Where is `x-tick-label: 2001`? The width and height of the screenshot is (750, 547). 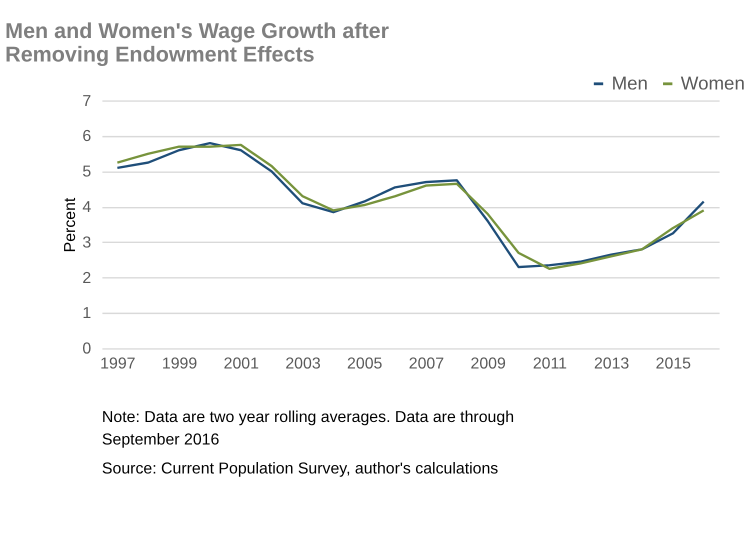 x-tick-label: 2001 is located at coordinates (242, 364).